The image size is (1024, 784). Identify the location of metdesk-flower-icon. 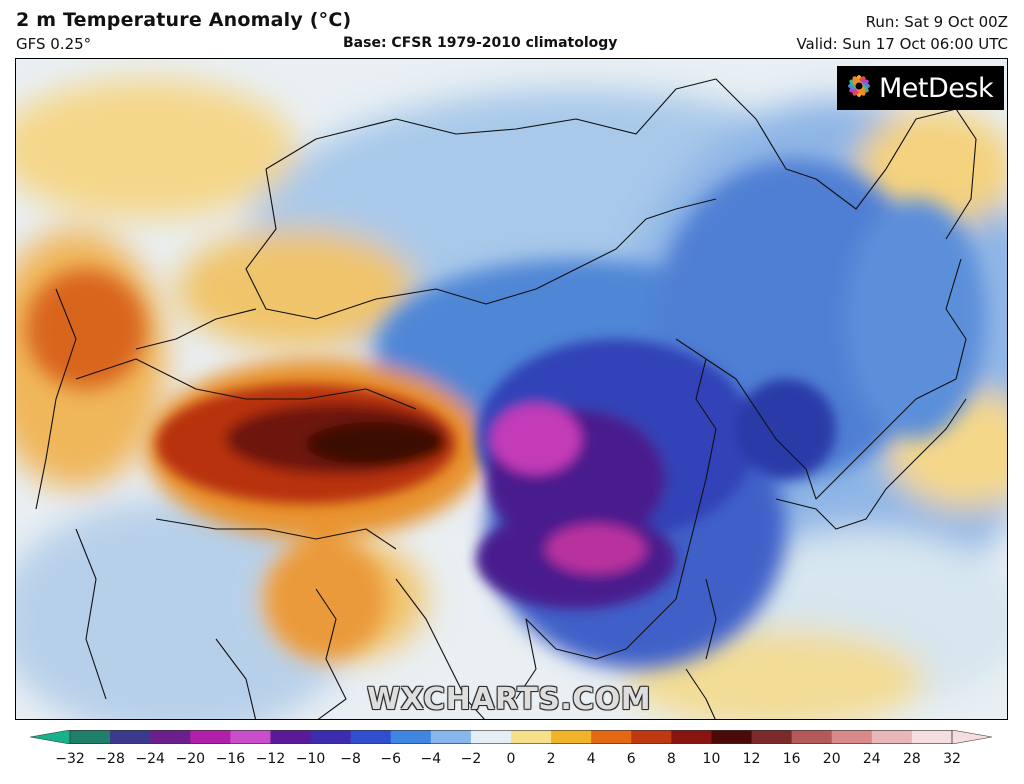
(859, 88).